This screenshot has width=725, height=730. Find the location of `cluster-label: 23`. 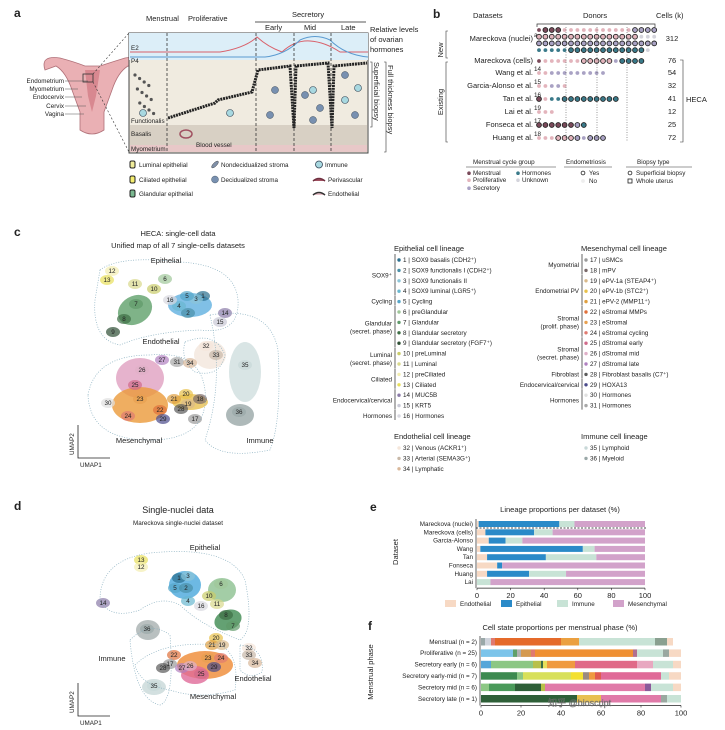

cluster-label: 23 is located at coordinates (140, 399).